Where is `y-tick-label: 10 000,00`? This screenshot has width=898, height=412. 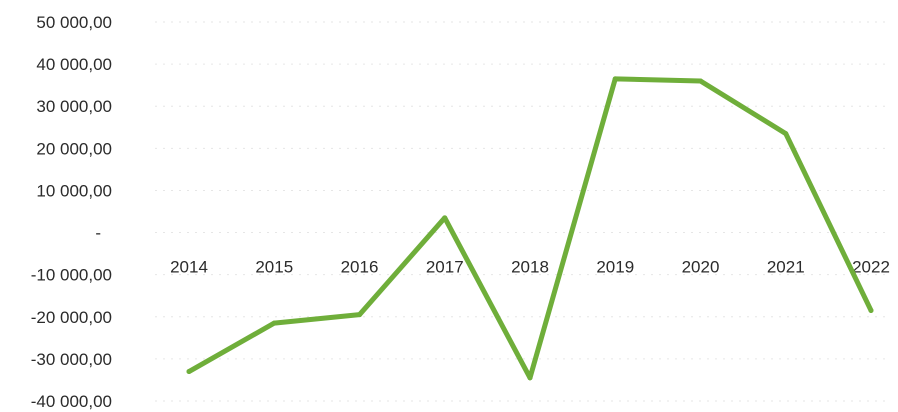 y-tick-label: 10 000,00 is located at coordinates (74, 190).